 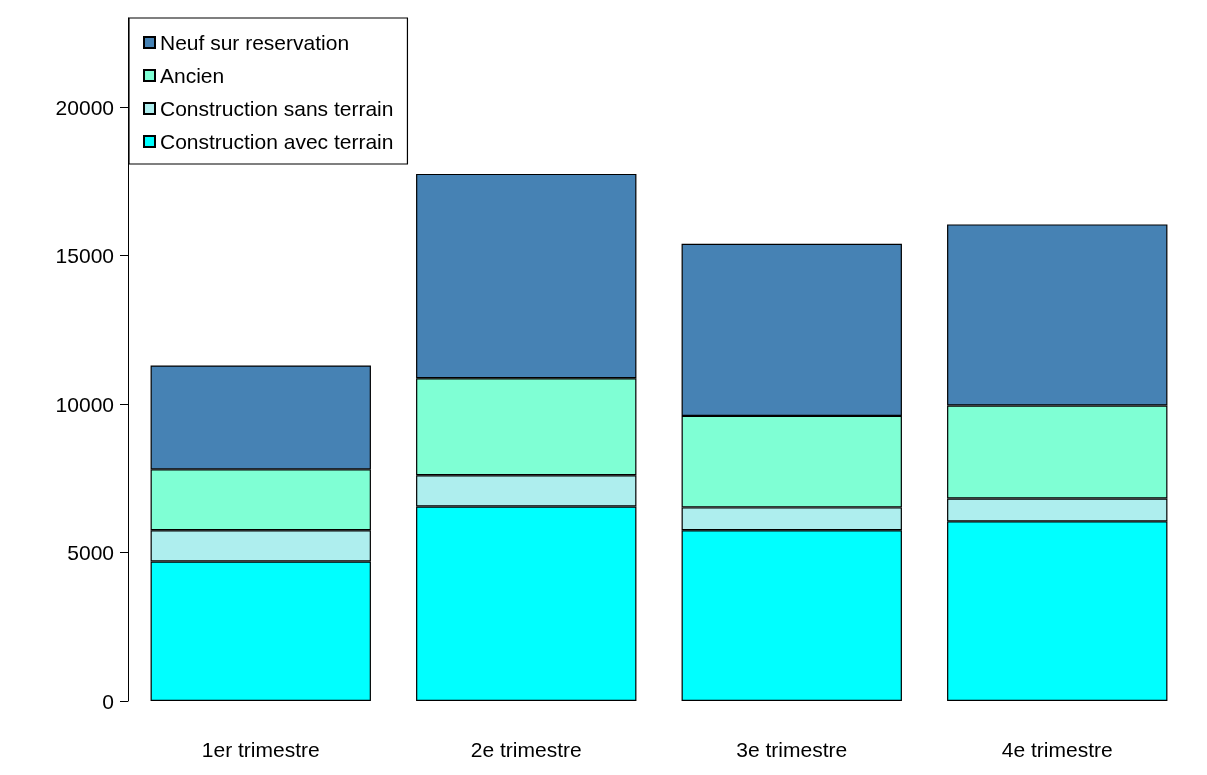 I want to click on x-tick-label: 2e trimestre, so click(x=526, y=749).